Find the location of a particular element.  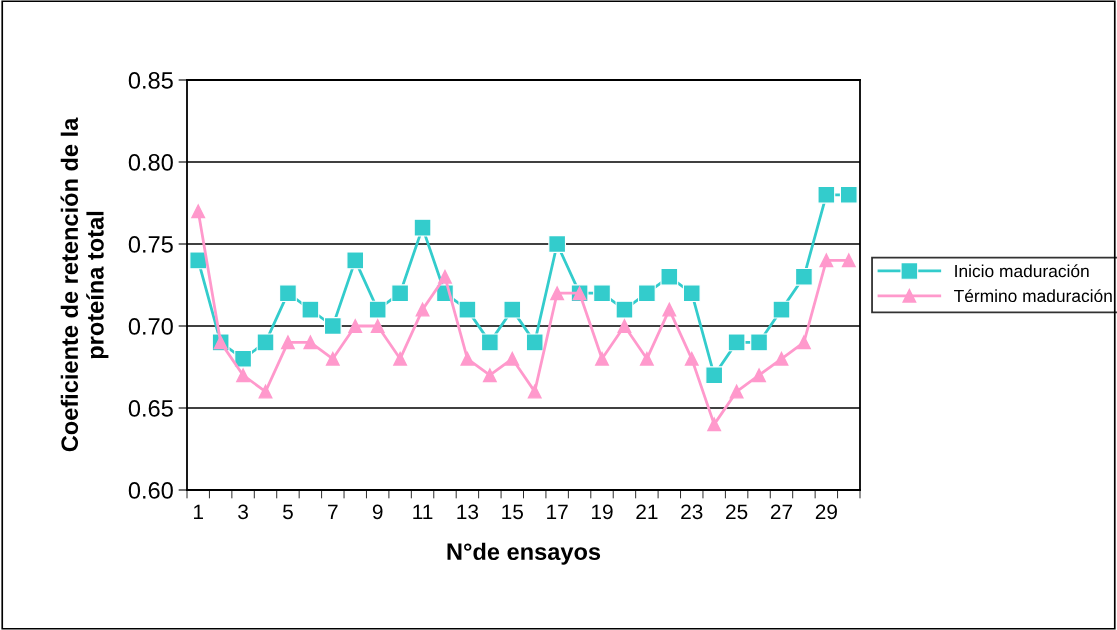

x-tick-label: 17 is located at coordinates (557, 511).